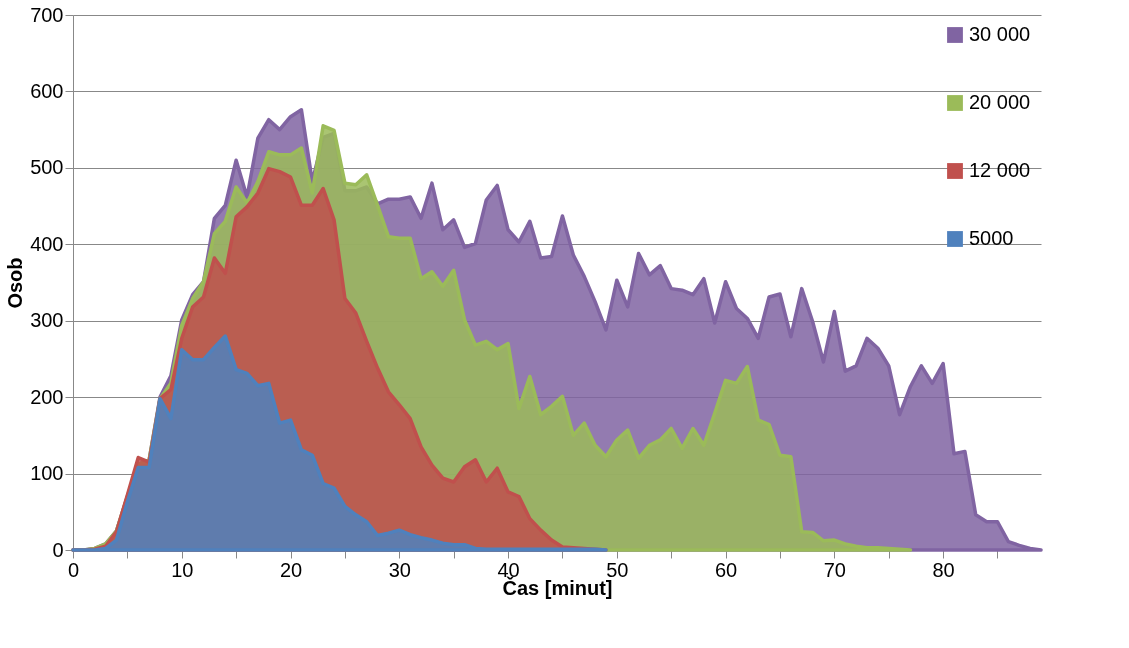 This screenshot has height=648, width=1129. I want to click on legend-label: 12 000, so click(1000, 170).